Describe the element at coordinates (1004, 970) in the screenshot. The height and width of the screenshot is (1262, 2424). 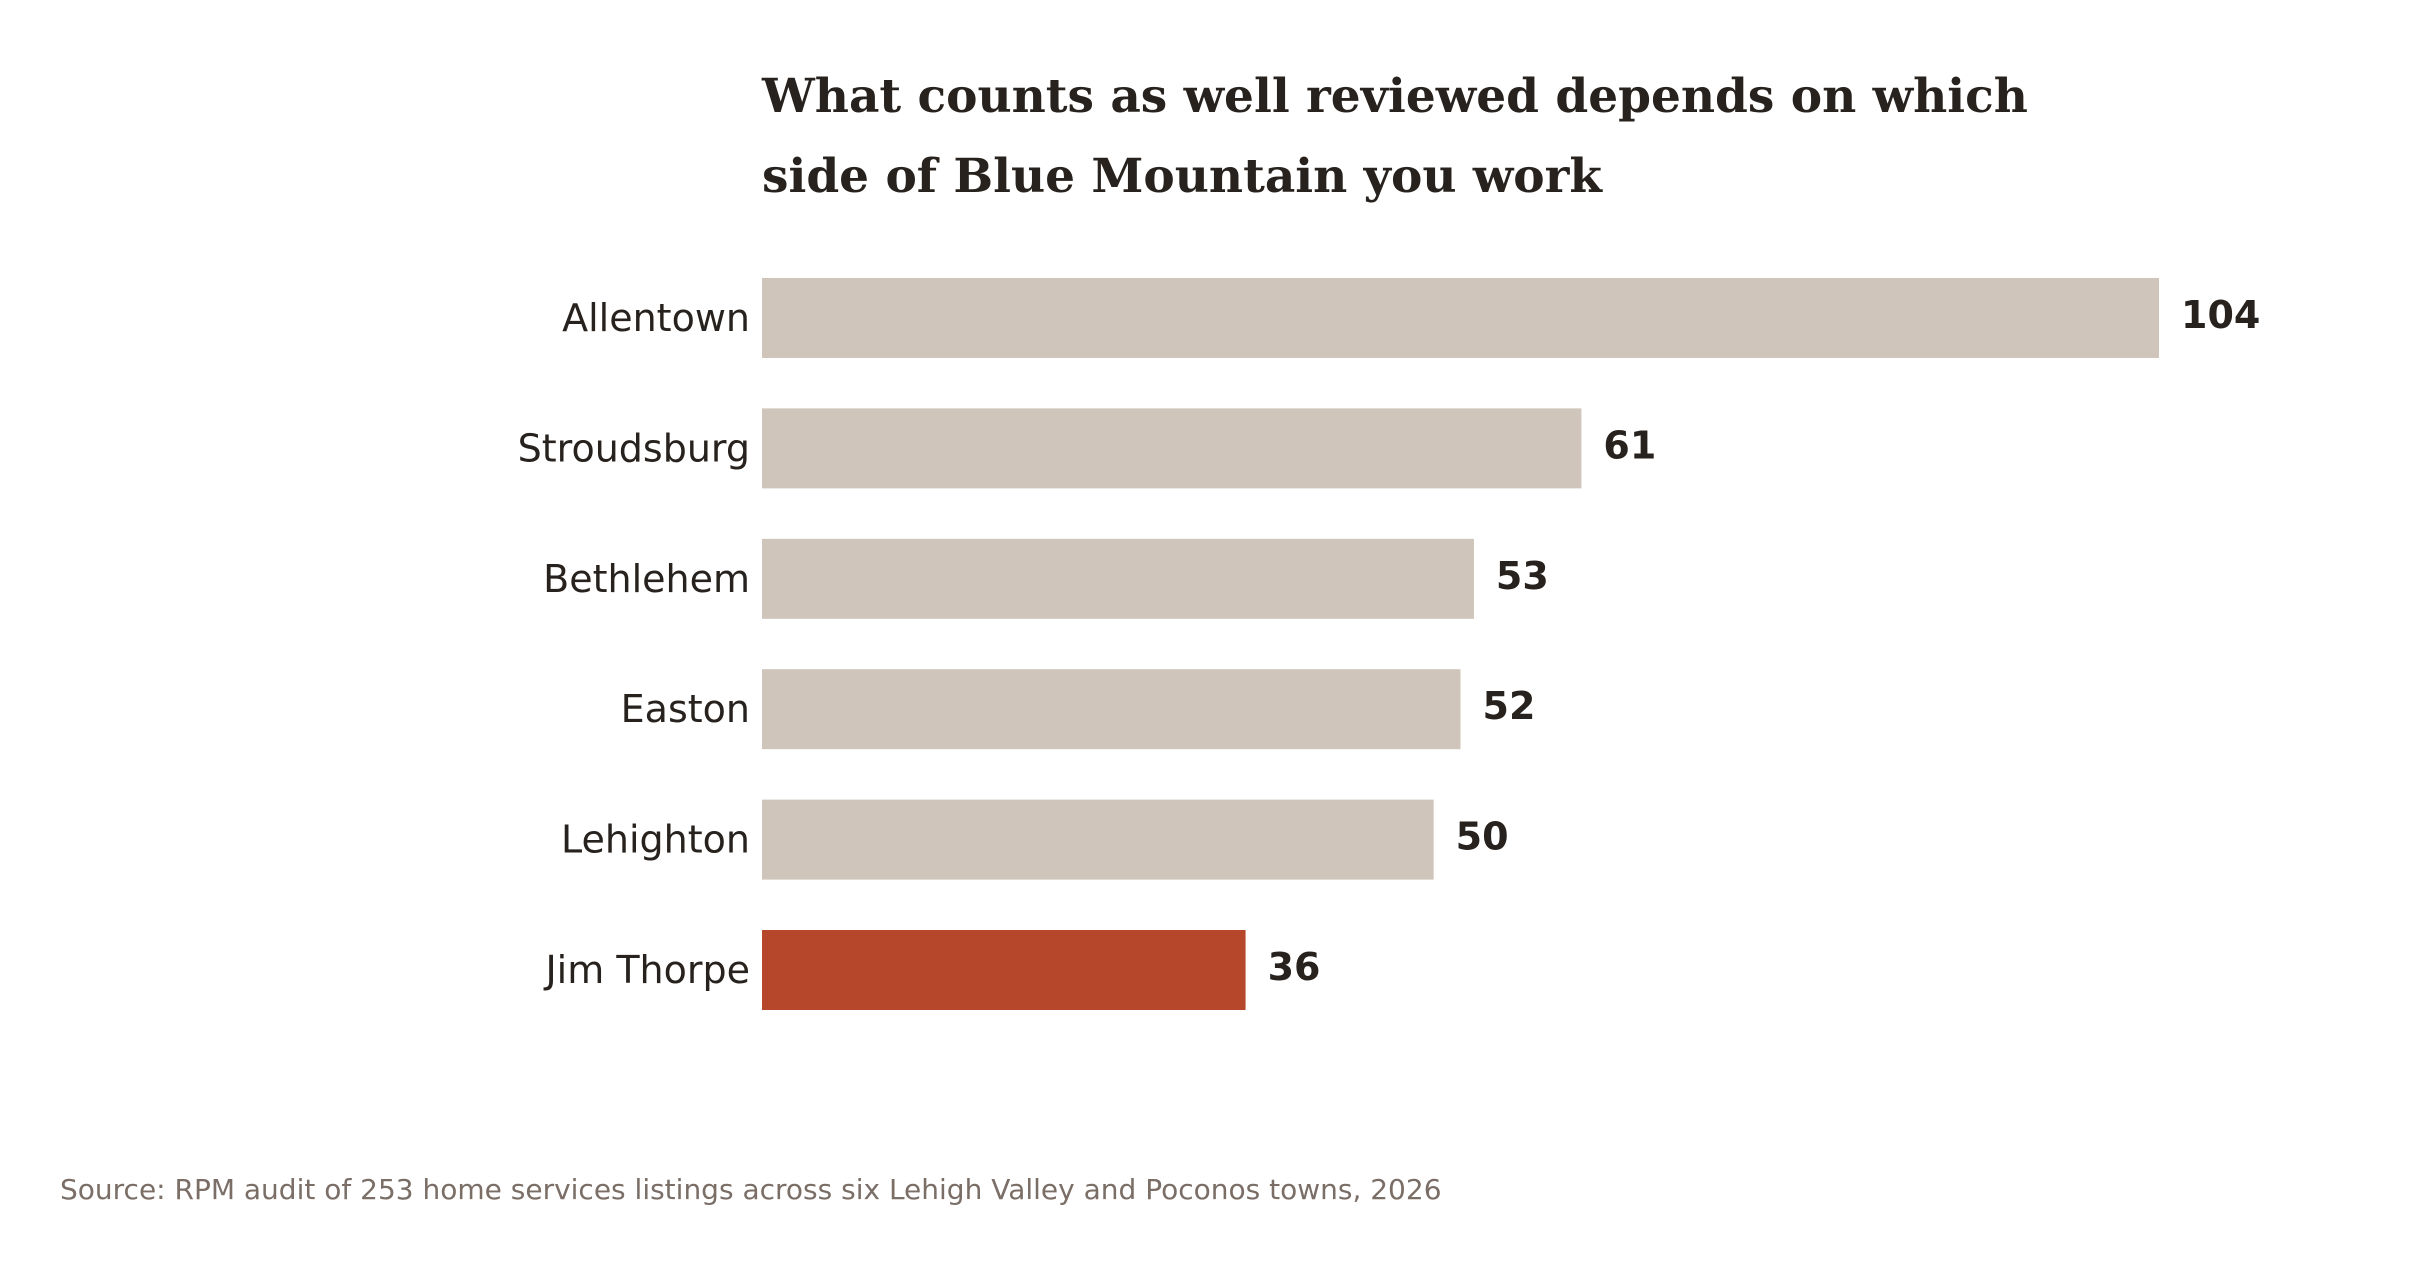
I see `bar-jim-thorpe` at that location.